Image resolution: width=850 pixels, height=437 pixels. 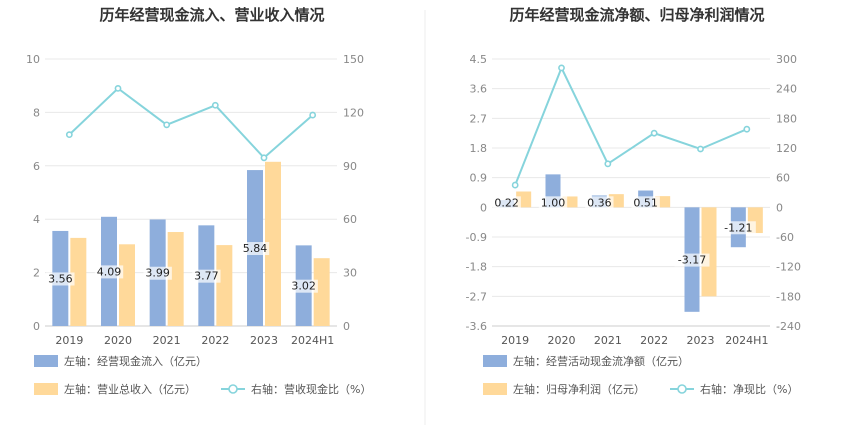 What do you see at coordinates (350, 166) in the screenshot?
I see `right-axis-tick-label: 90` at bounding box center [350, 166].